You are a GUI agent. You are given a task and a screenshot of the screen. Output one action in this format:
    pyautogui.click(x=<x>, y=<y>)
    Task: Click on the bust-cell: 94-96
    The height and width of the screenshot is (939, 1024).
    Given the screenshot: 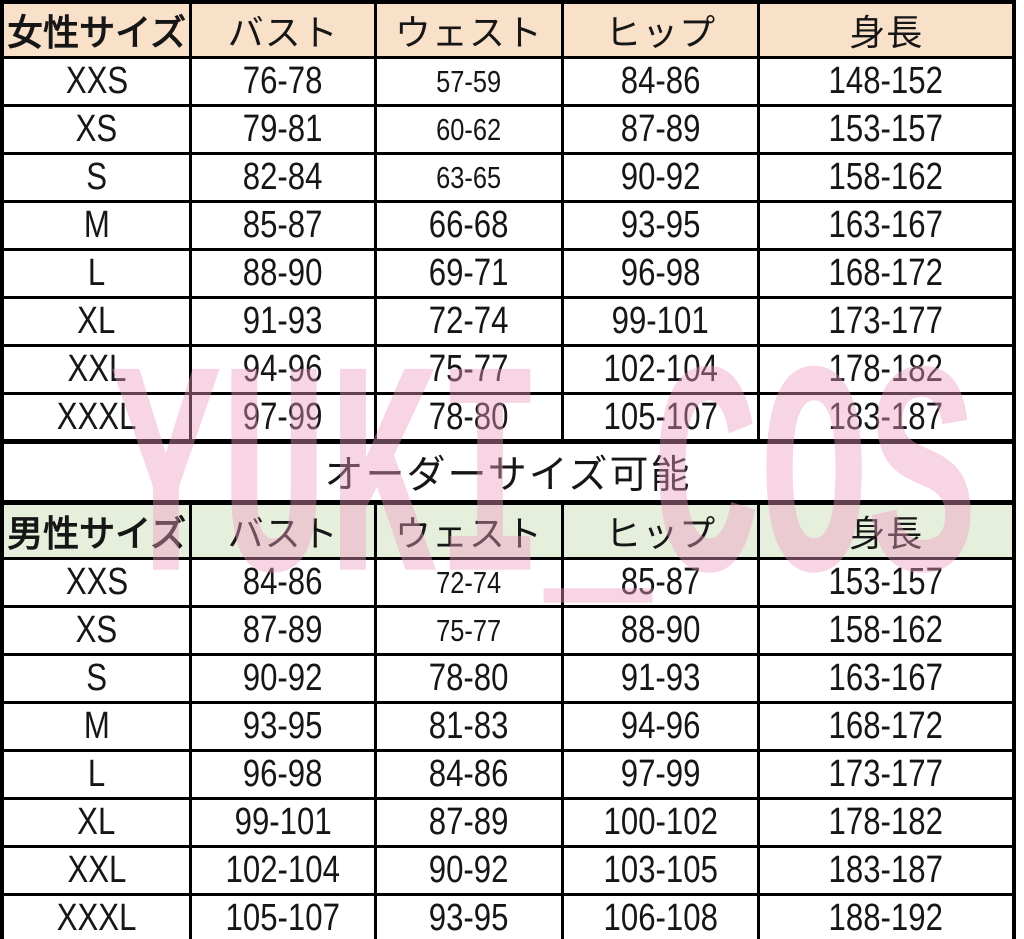 What is the action you would take?
    pyautogui.click(x=283, y=369)
    